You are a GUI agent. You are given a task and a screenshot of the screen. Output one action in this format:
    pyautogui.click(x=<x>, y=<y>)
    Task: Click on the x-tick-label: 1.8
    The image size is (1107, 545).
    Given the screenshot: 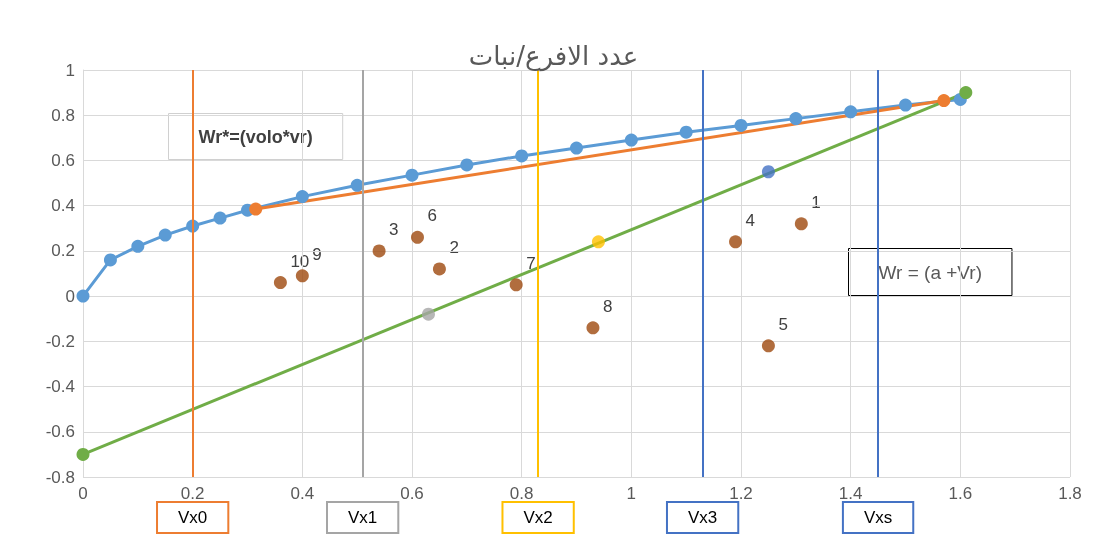 What is the action you would take?
    pyautogui.click(x=1070, y=493)
    